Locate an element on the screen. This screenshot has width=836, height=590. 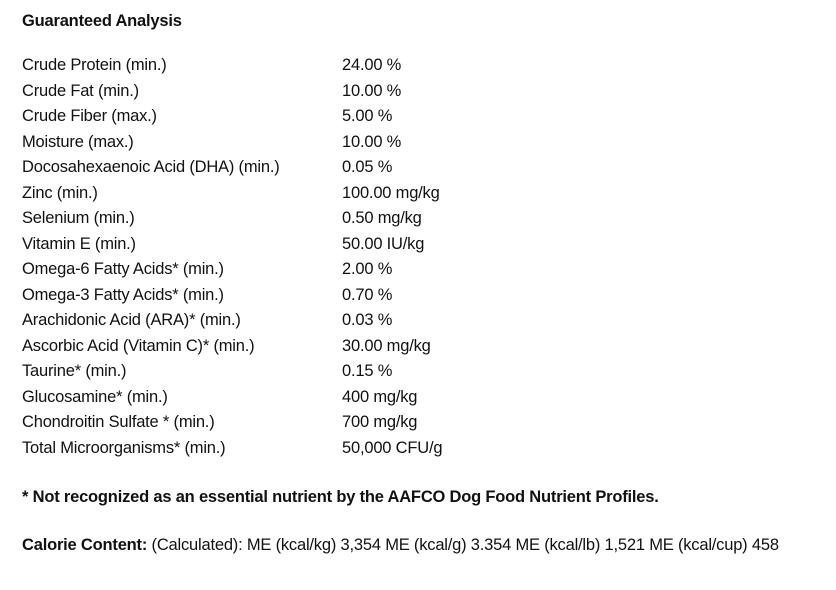
nutrient-value: 5.00 % is located at coordinates (367, 116).